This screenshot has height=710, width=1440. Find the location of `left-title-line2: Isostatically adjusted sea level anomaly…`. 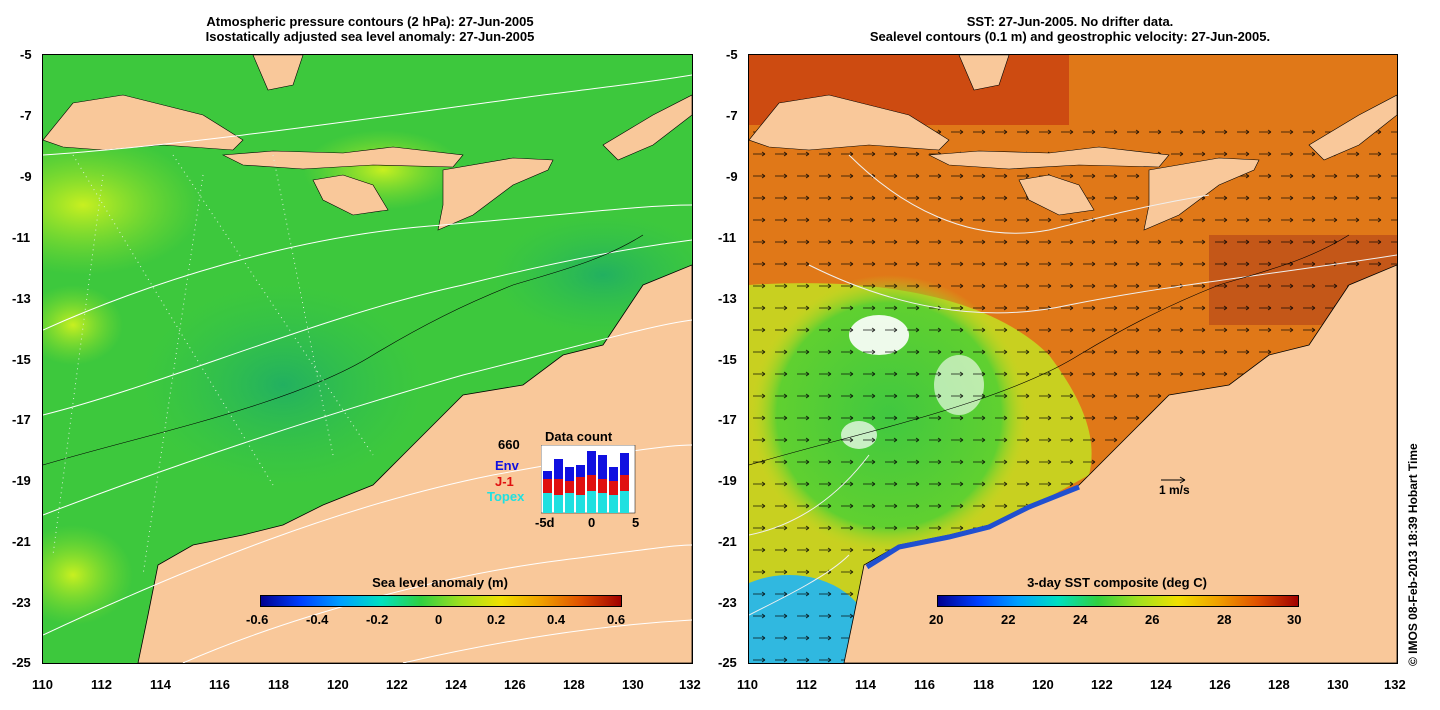

left-title-line2: Isostatically adjusted sea level anomaly… is located at coordinates (370, 36).